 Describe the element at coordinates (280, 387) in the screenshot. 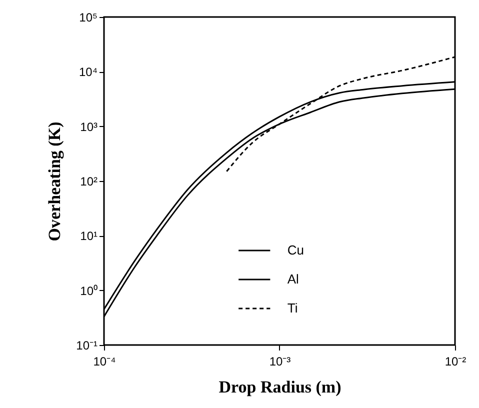

I see `x-axis-title: Drop Radius (m)` at that location.